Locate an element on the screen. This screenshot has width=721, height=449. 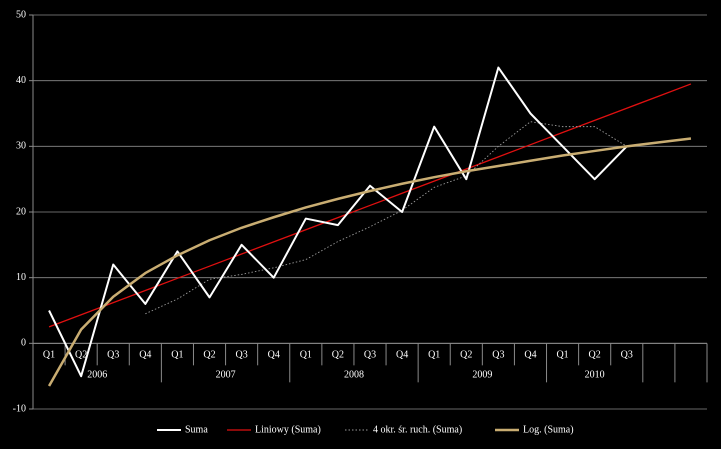
y-tick-label: 0 is located at coordinates (23, 343).